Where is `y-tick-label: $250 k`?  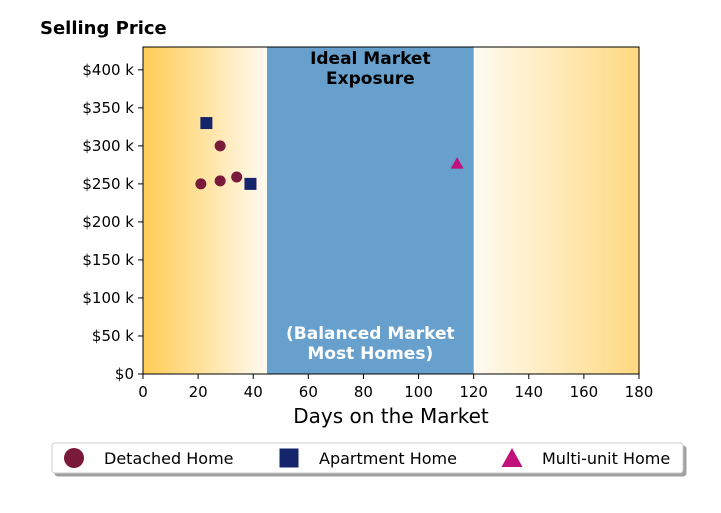
y-tick-label: $250 k is located at coordinates (108, 184).